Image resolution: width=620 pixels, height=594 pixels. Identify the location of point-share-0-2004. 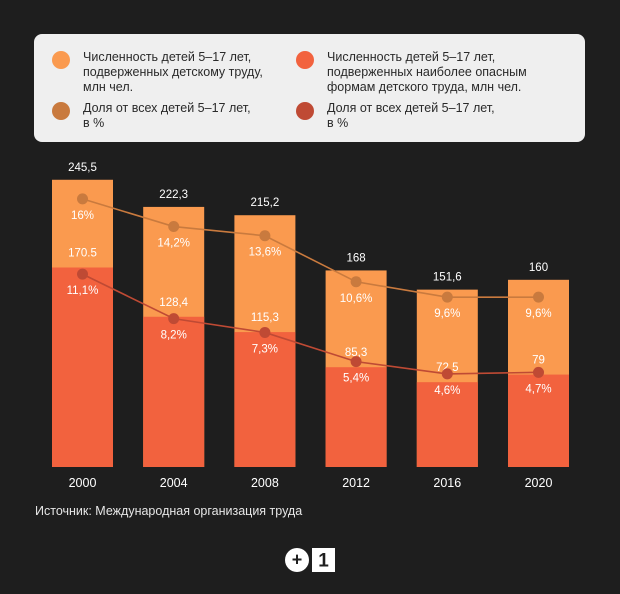
(174, 227).